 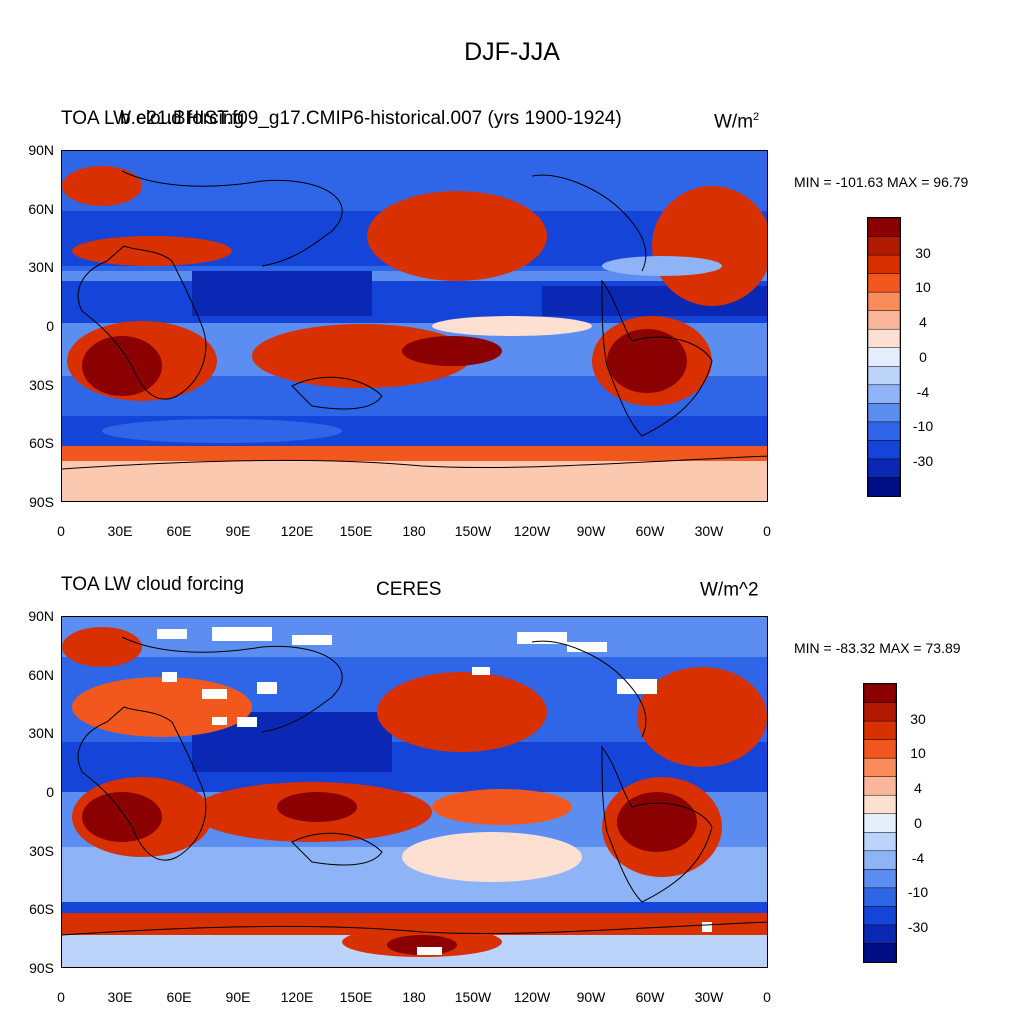 I want to click on panel-minmax: MIN = -83.32 MAX = 73.89, so click(x=877, y=648).